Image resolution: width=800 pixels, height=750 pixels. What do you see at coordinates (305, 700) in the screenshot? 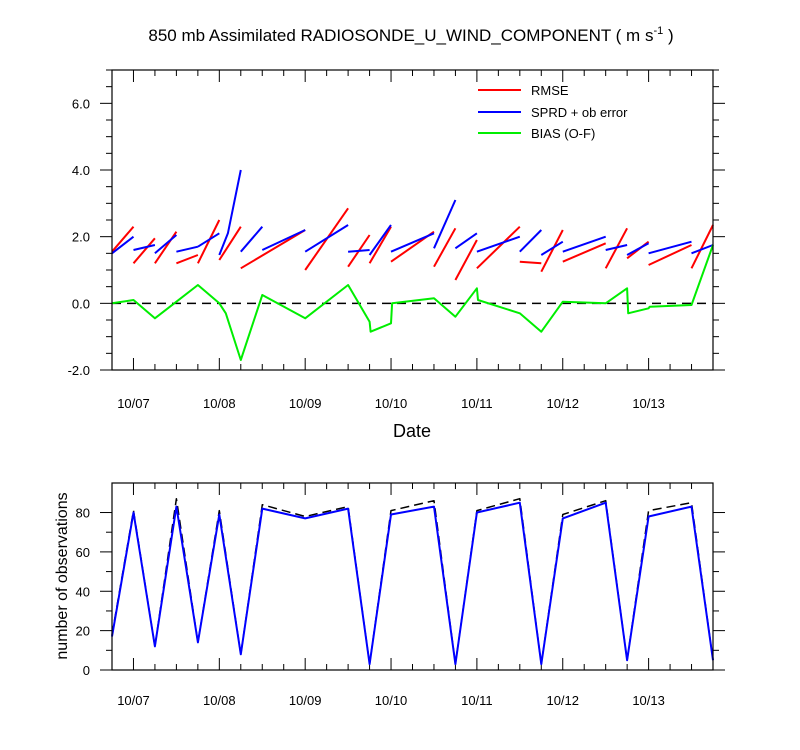
I see `bottom-x-tick-label: 10/09` at bounding box center [305, 700].